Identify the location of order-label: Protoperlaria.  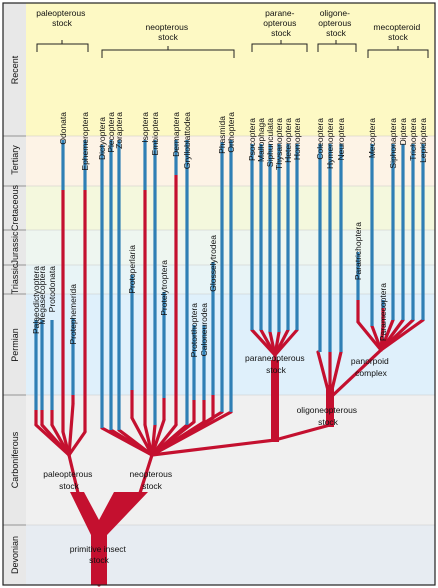
(132, 269).